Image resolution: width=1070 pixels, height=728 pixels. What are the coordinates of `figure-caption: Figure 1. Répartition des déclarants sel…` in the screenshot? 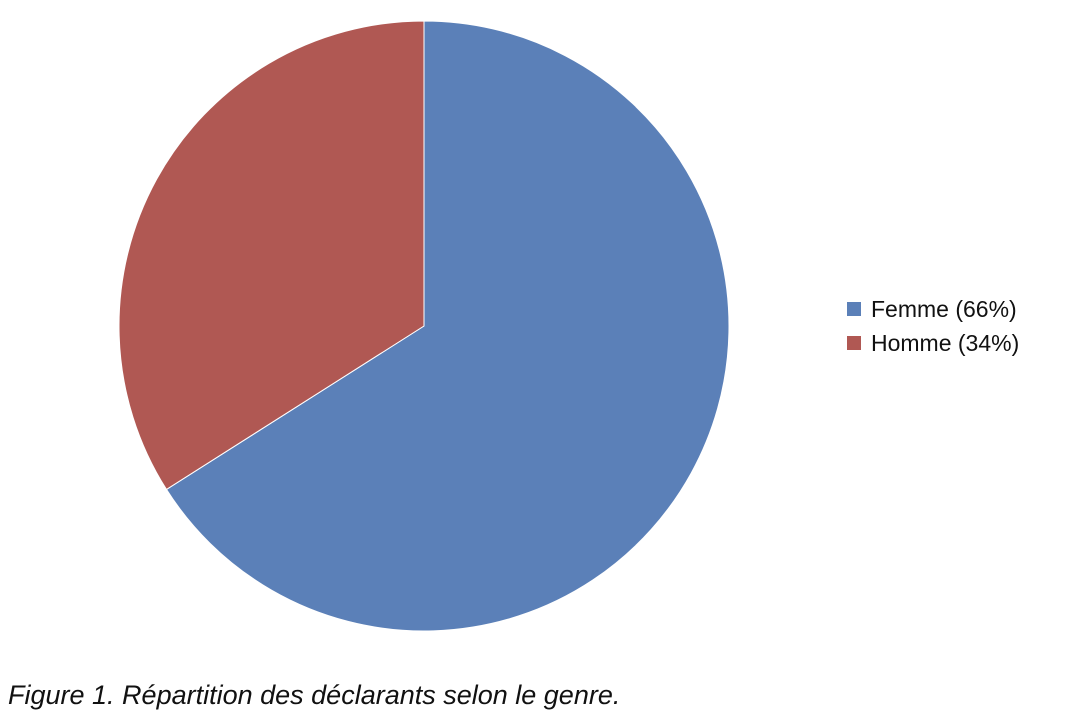 It's located at (314, 695).